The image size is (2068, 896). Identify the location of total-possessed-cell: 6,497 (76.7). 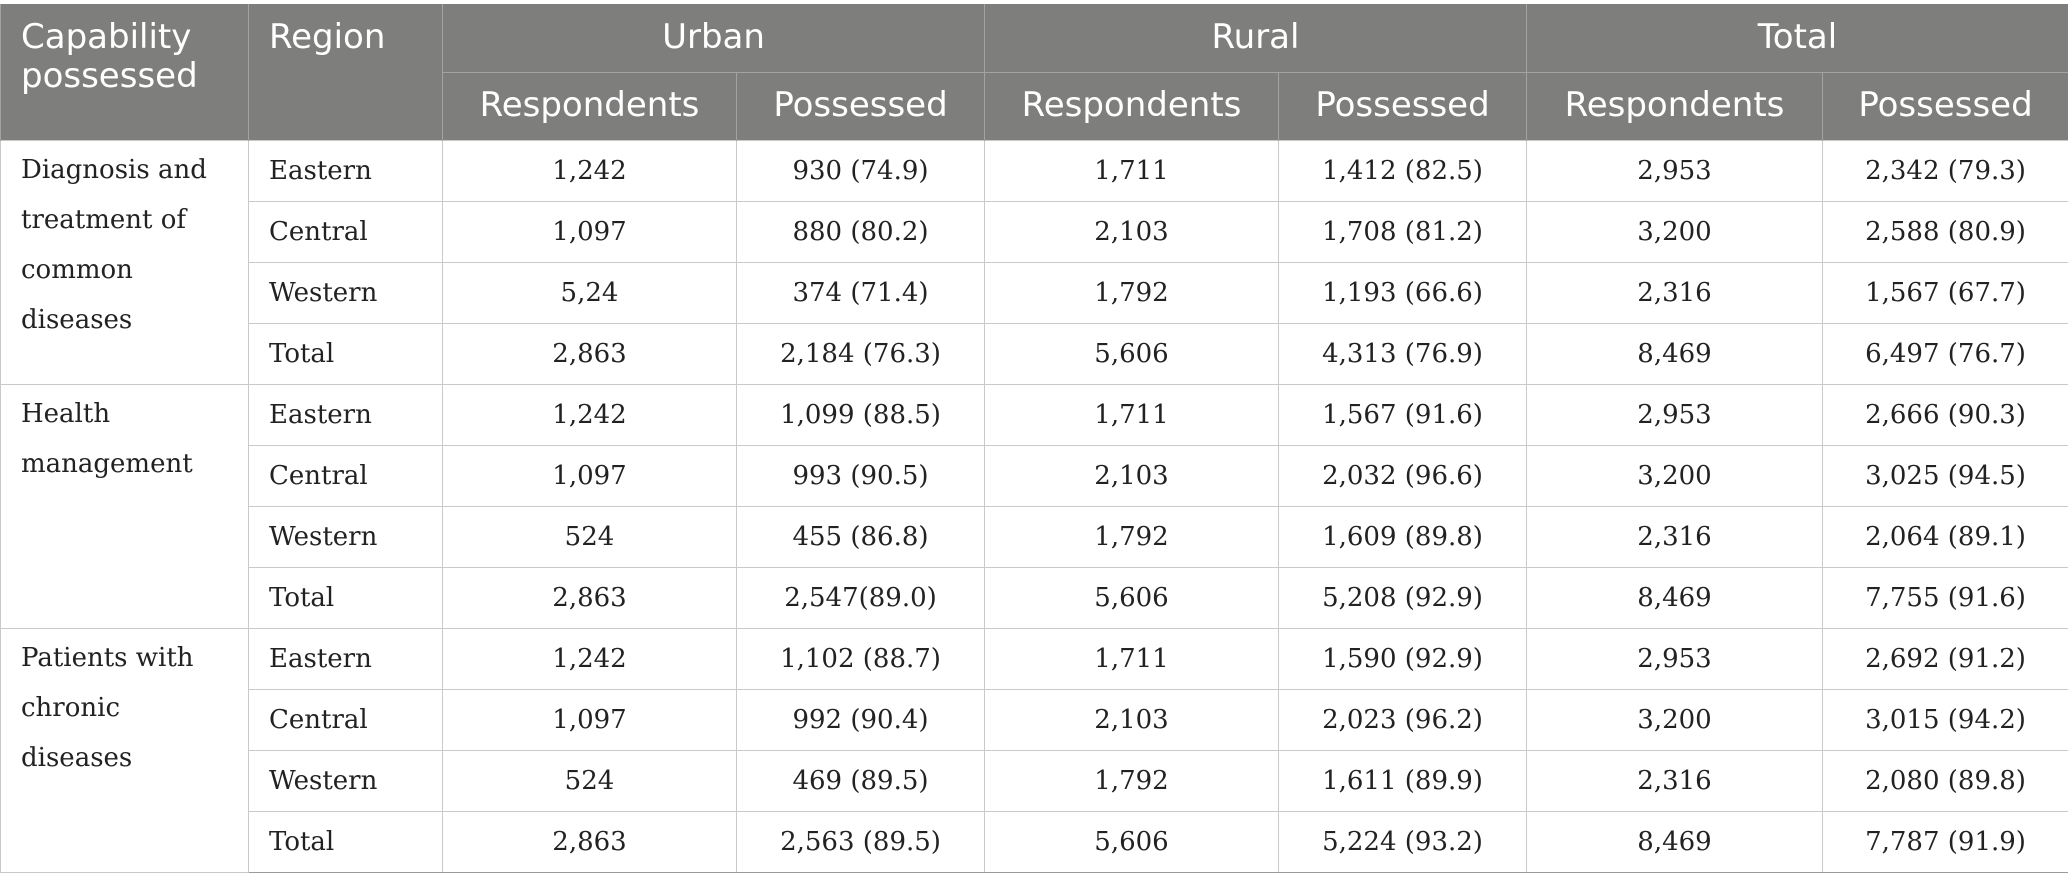
(1945, 353).